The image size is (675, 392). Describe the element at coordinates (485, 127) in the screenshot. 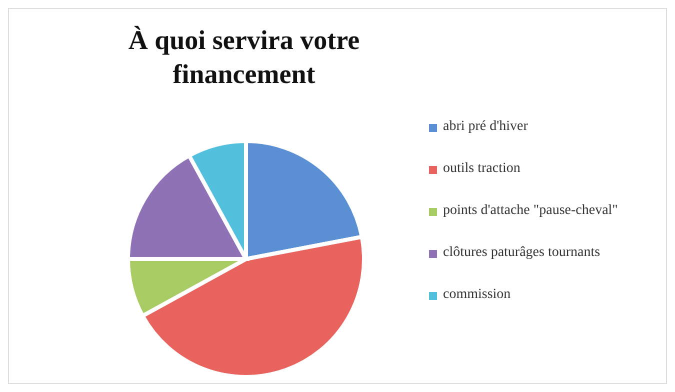

I see `legend-label: abri pré d'hiver` at that location.